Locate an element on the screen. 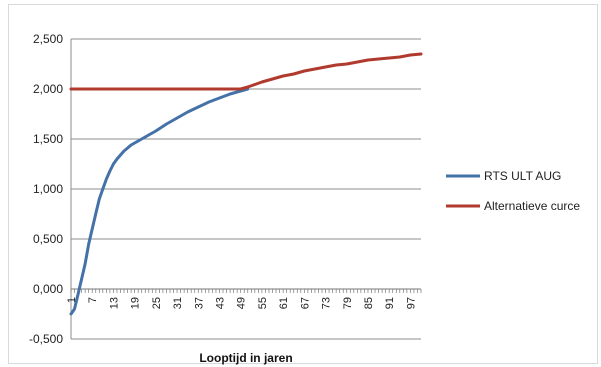  y-tick-label: 0,500 is located at coordinates (48, 239).